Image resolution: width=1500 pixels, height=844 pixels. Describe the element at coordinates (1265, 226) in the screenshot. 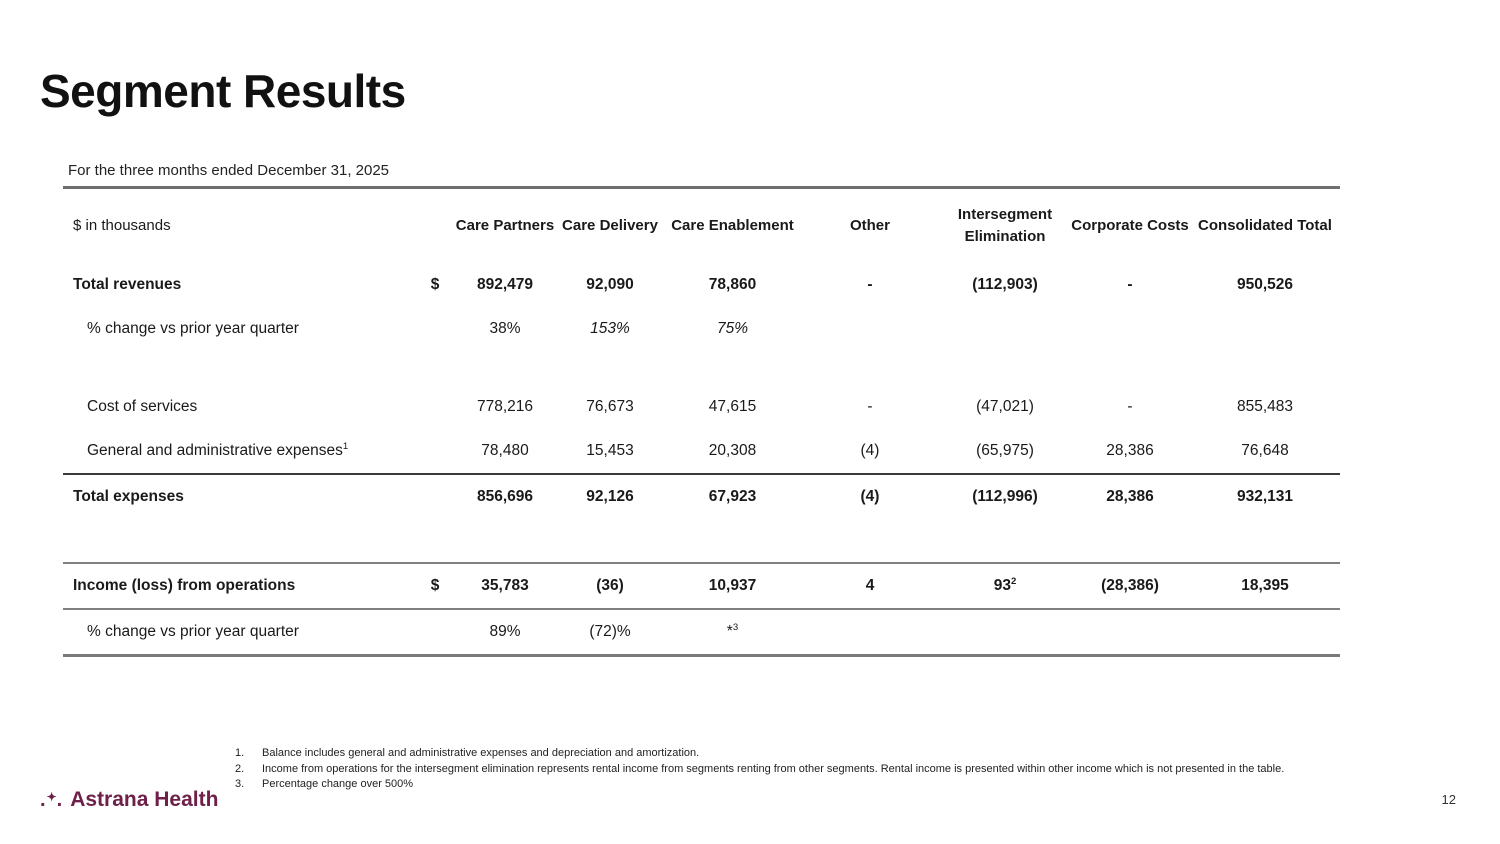

I see `column-header: Consolidated Total` at that location.